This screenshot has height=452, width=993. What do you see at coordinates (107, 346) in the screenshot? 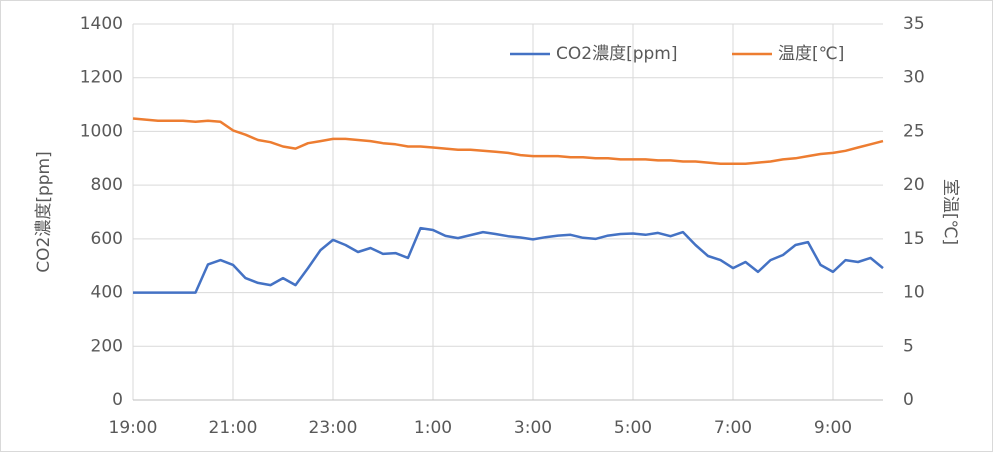
I see `y-tick-label: 200` at bounding box center [107, 346].